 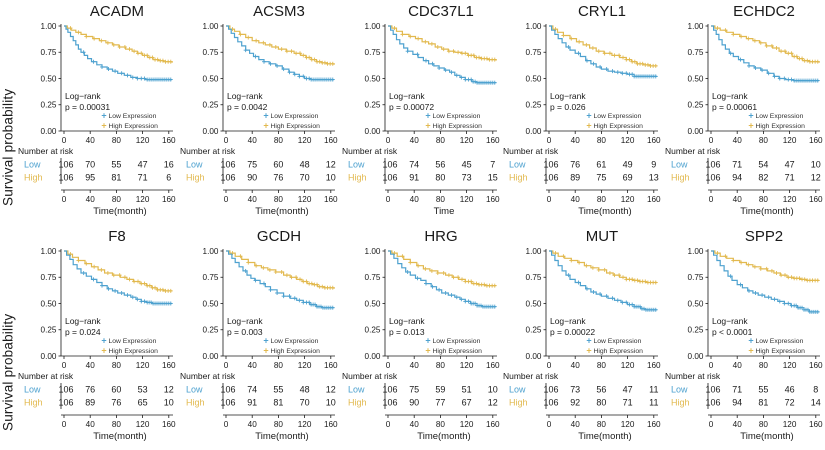 What do you see at coordinates (602, 236) in the screenshot?
I see `panel-title: MUT` at bounding box center [602, 236].